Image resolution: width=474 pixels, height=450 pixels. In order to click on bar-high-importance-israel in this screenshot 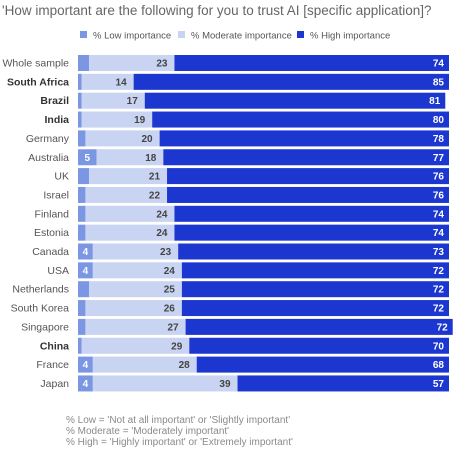, I will do `click(308, 194)`.